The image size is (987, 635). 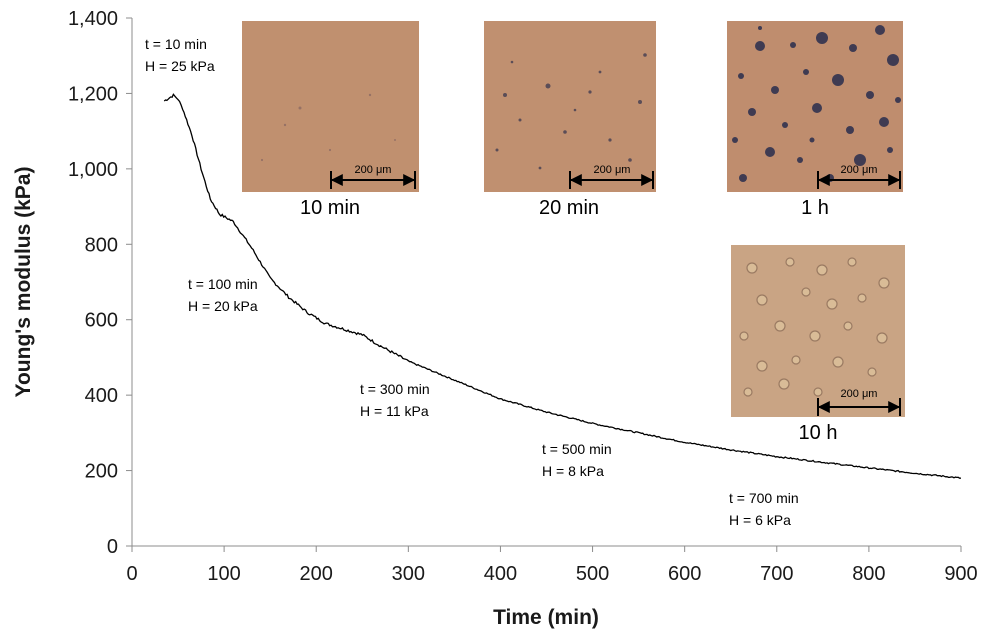 What do you see at coordinates (395, 400) in the screenshot?
I see `annotation-300min: t = 300 min H = 11 kPa` at bounding box center [395, 400].